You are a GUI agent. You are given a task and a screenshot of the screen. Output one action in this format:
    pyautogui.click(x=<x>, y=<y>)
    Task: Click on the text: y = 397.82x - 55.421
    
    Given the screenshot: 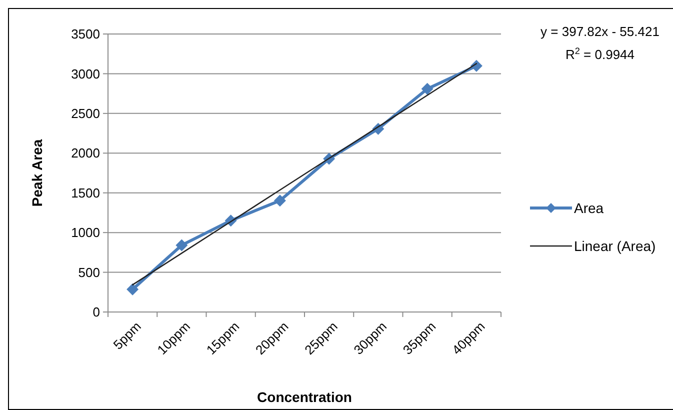 What is the action you would take?
    pyautogui.click(x=600, y=31)
    